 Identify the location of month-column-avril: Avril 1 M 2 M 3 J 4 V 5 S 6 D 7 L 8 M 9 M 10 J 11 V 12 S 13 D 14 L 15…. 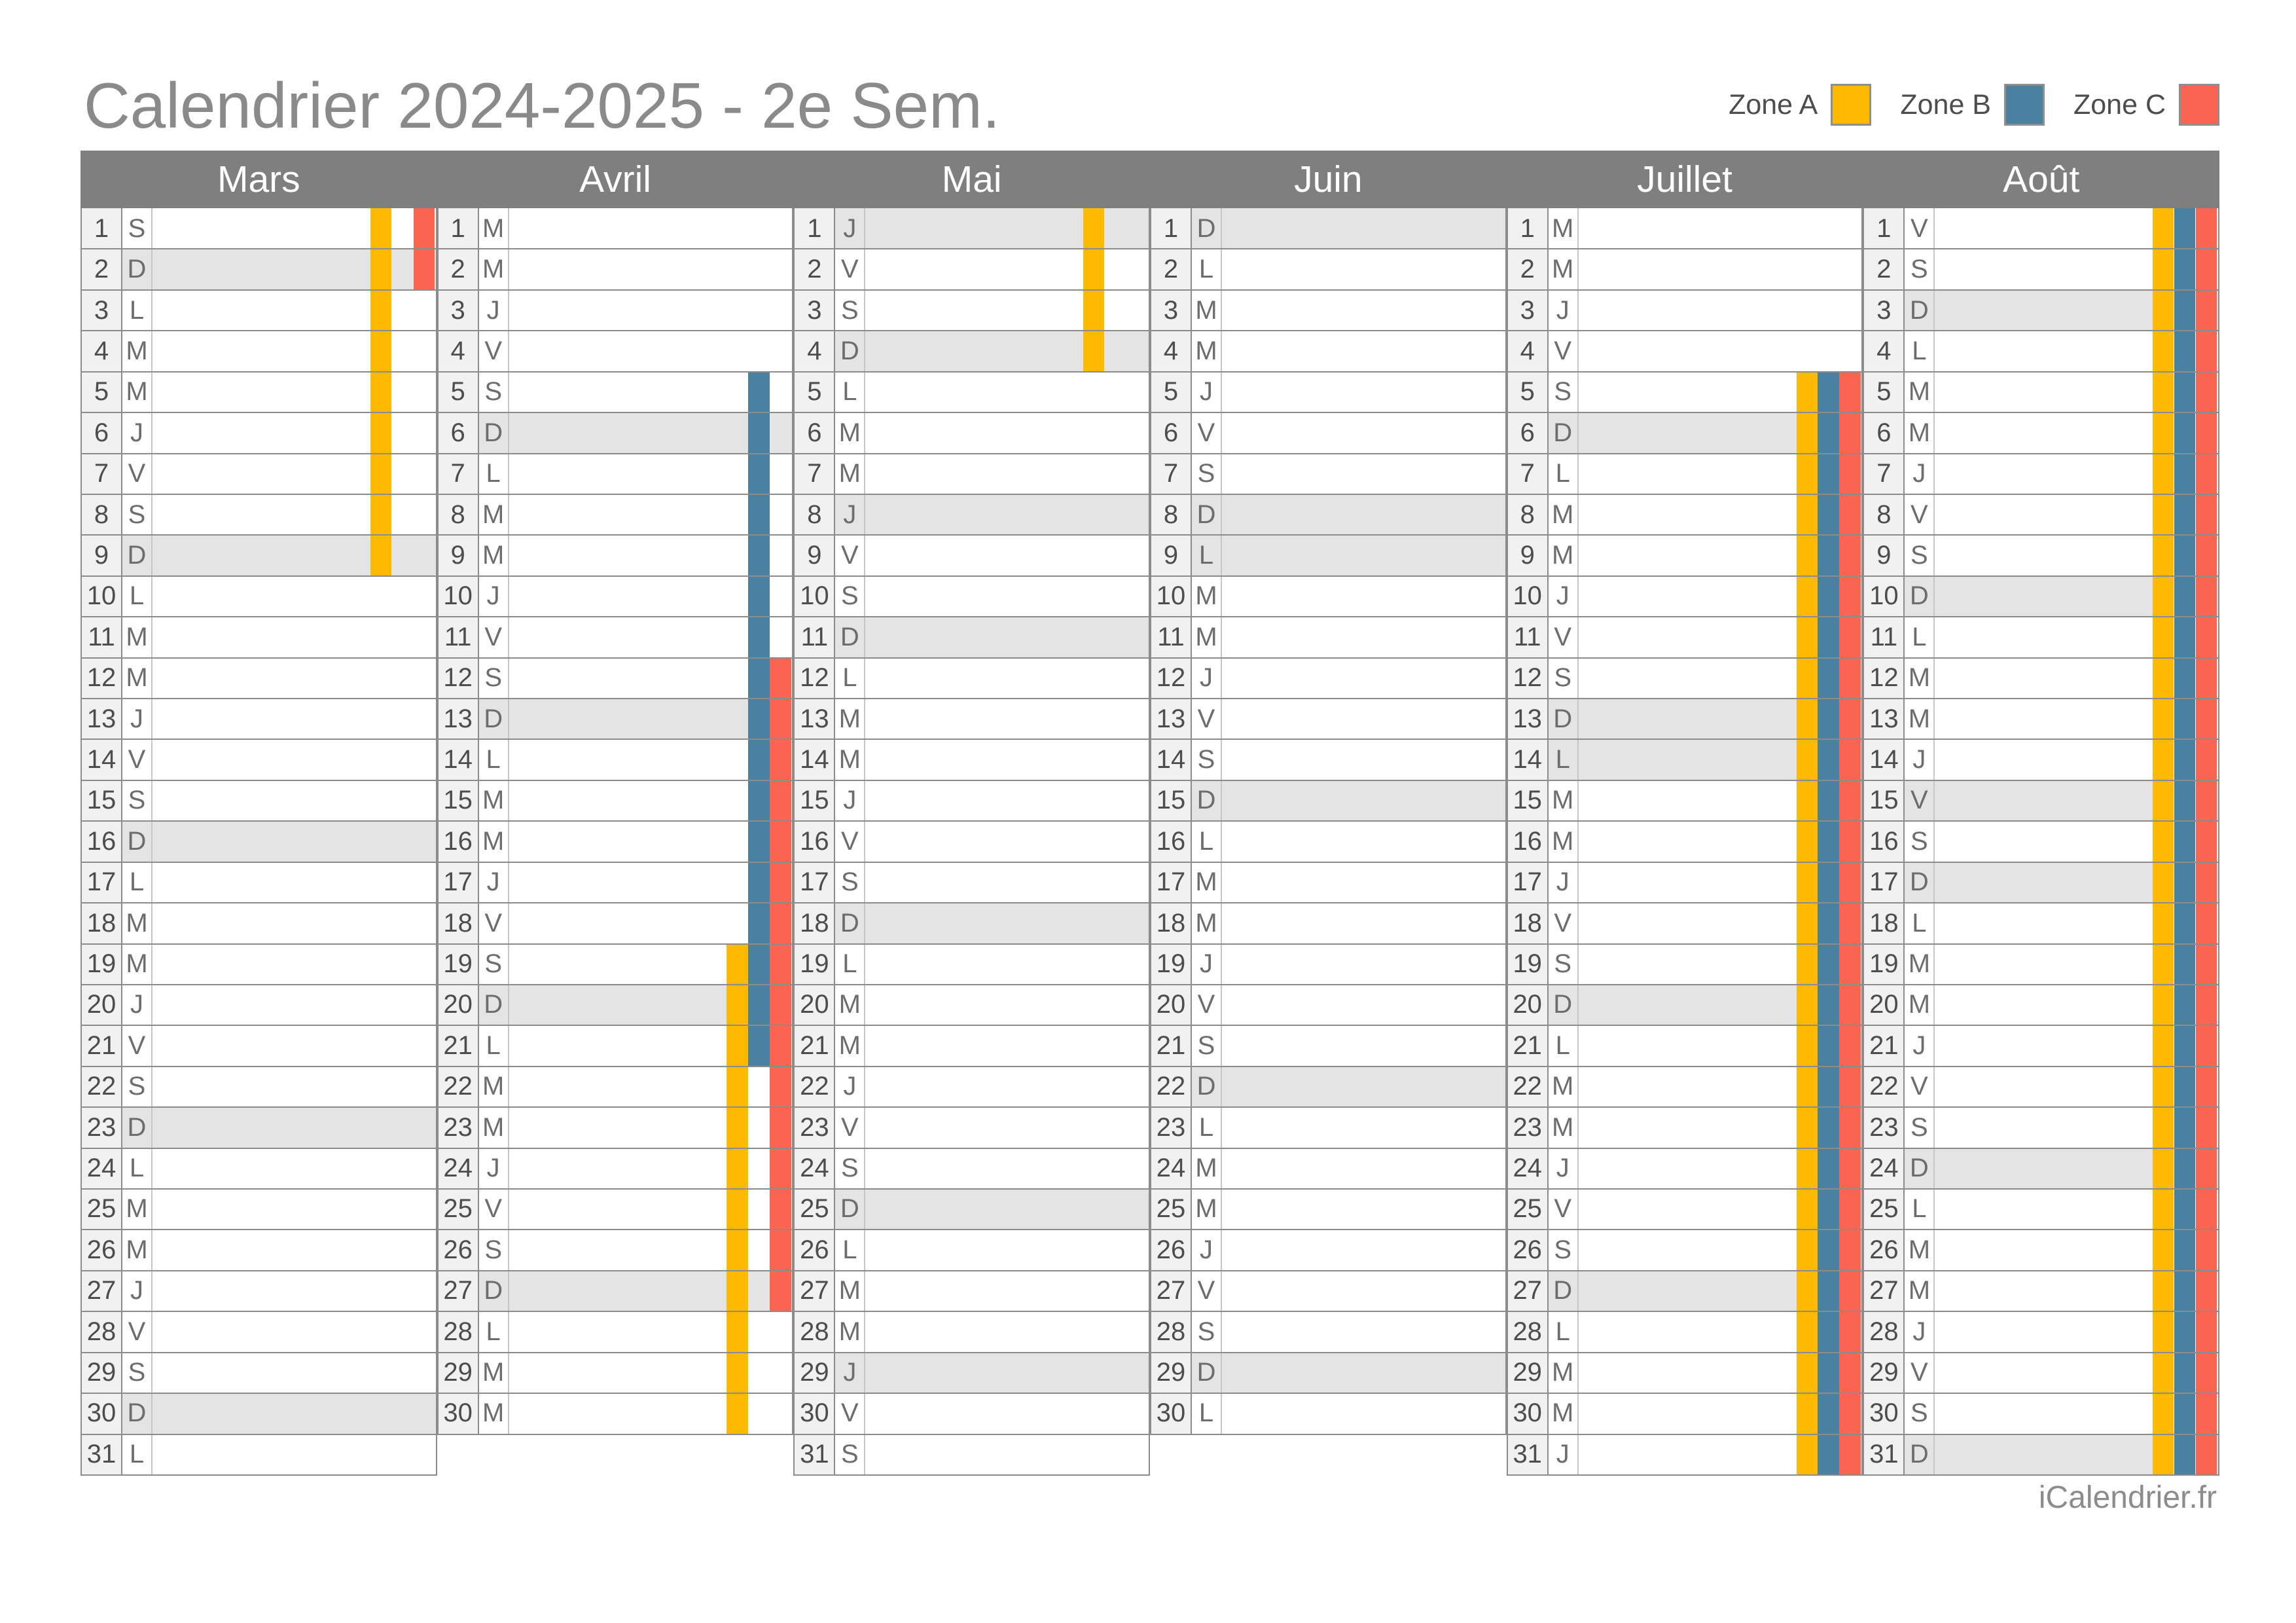
(615, 813).